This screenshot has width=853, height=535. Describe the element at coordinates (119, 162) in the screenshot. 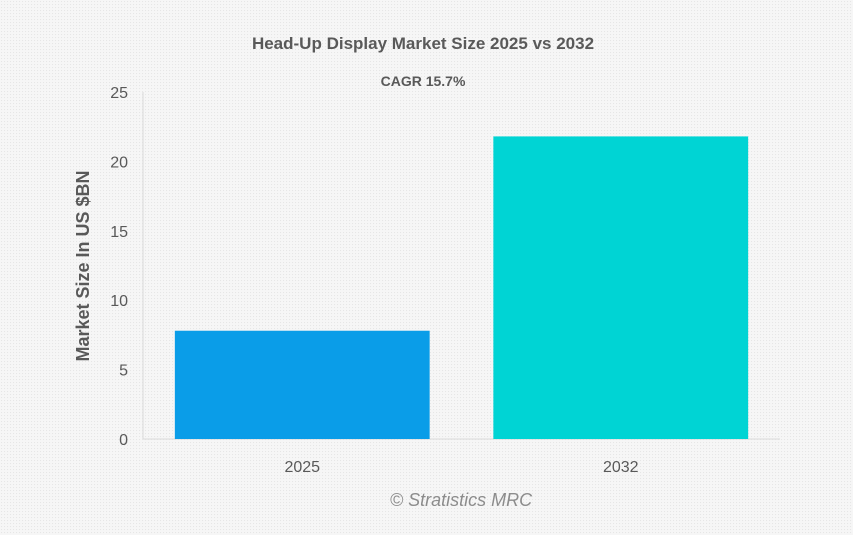

I see `y-tick-label: 20` at that location.